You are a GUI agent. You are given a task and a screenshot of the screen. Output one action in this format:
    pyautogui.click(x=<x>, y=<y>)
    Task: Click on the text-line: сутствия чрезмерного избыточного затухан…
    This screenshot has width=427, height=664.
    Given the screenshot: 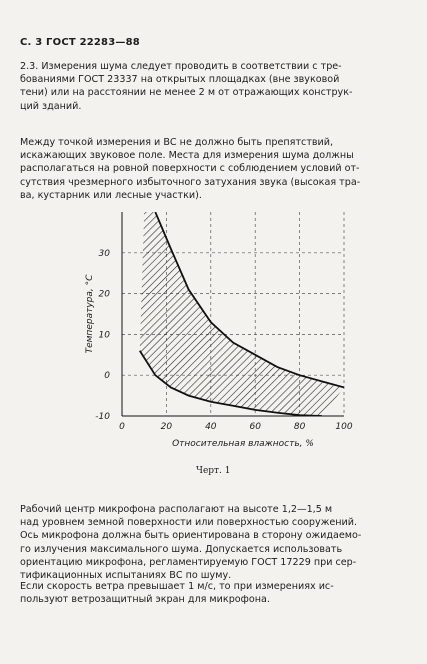 What is the action you would take?
    pyautogui.click(x=190, y=182)
    